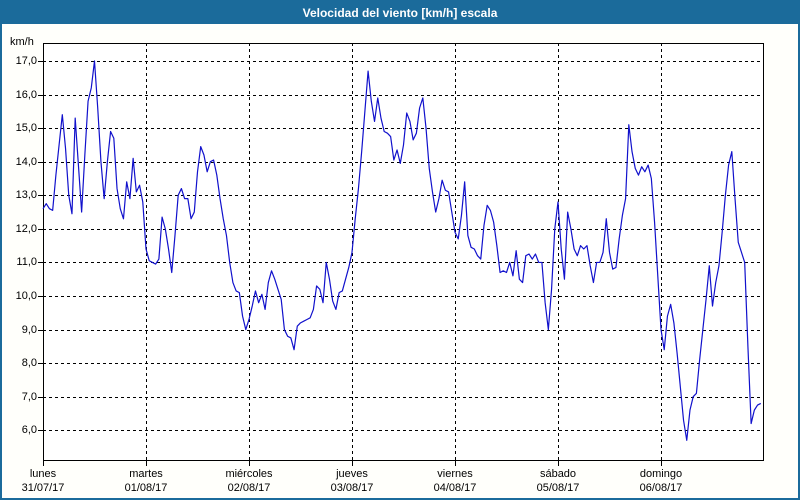 The height and width of the screenshot is (500, 800). What do you see at coordinates (455, 488) in the screenshot?
I see `day-date: 04/08/17` at bounding box center [455, 488].